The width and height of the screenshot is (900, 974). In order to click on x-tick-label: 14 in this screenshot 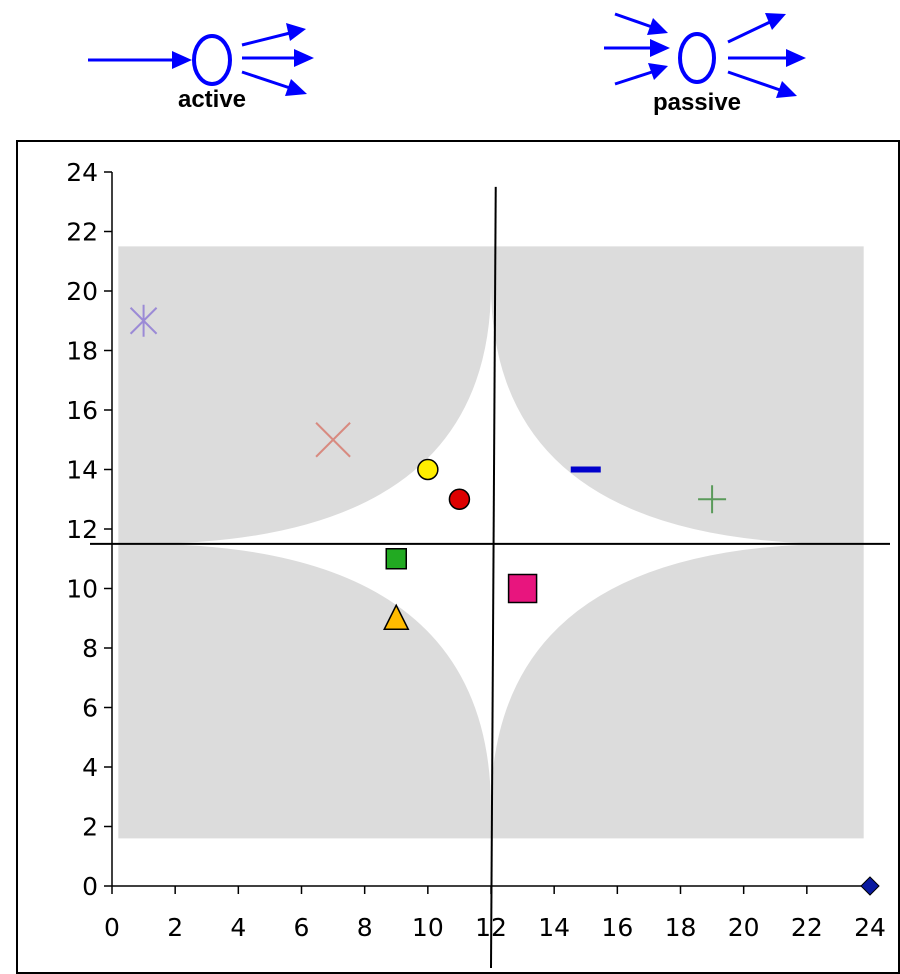, I will do `click(554, 927)`.